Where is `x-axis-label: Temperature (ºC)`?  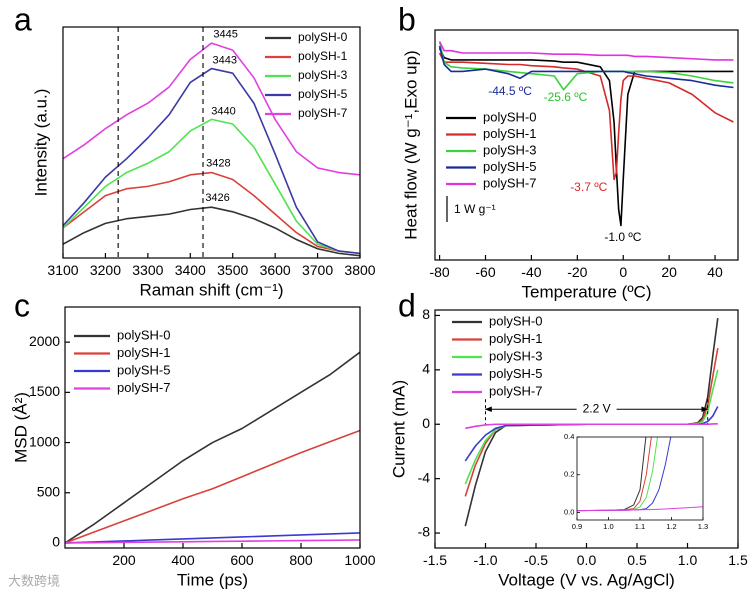 x-axis-label: Temperature (ºC) is located at coordinates (587, 291).